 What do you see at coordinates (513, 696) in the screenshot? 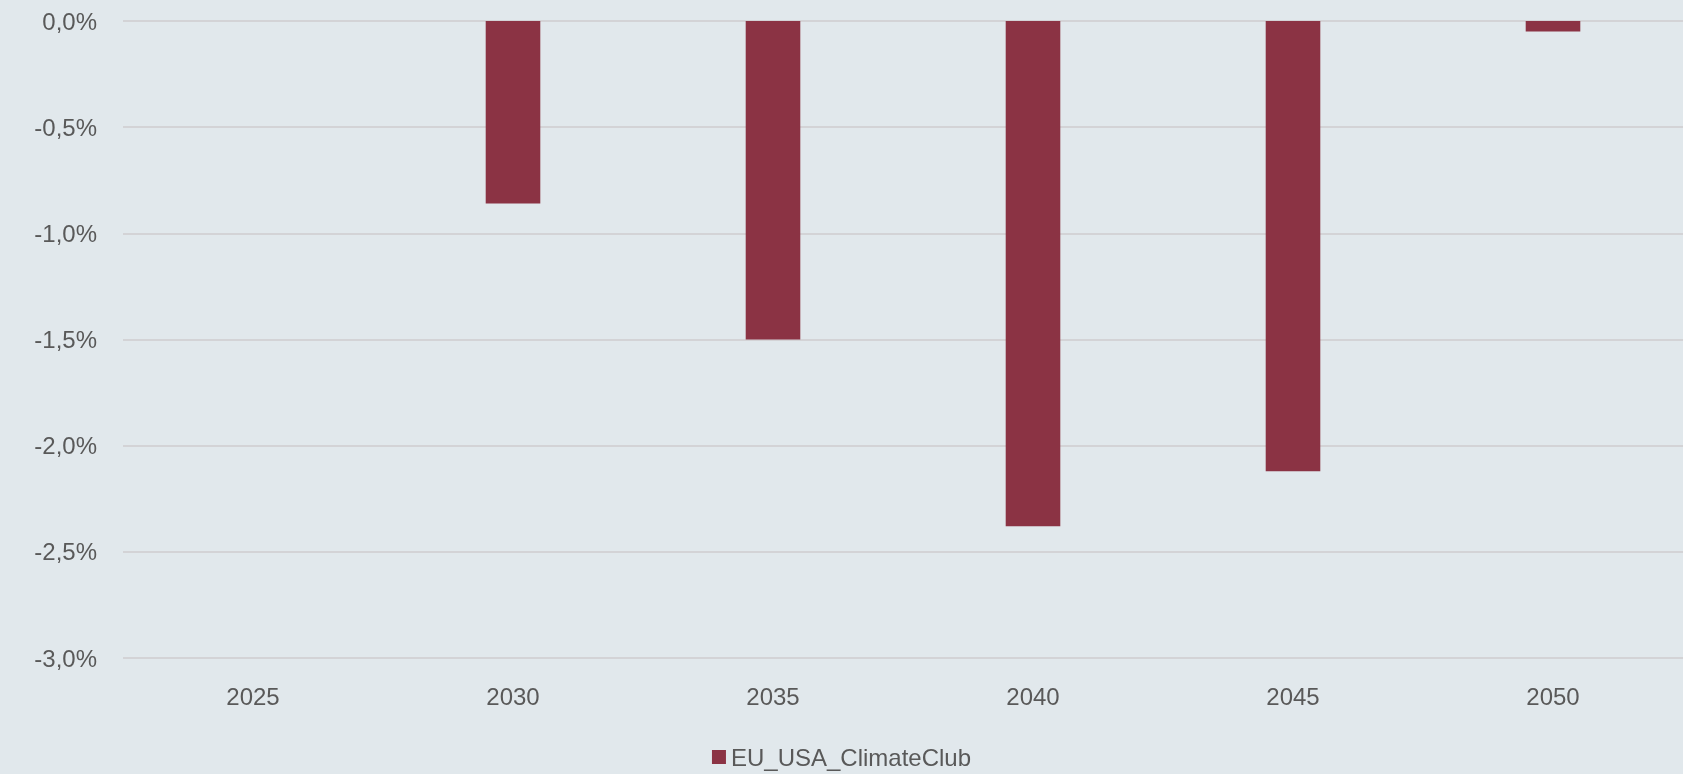
I see `x-tick-label: 2030` at bounding box center [513, 696].